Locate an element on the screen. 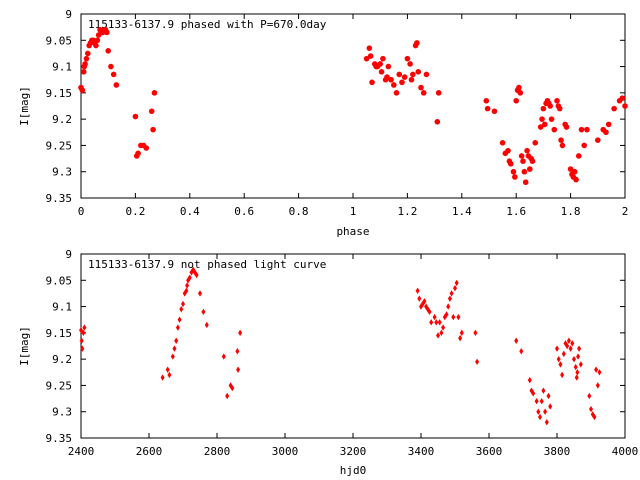 This screenshot has height=480, width=640. unphased-x-tick-label: 4000 is located at coordinates (625, 451).